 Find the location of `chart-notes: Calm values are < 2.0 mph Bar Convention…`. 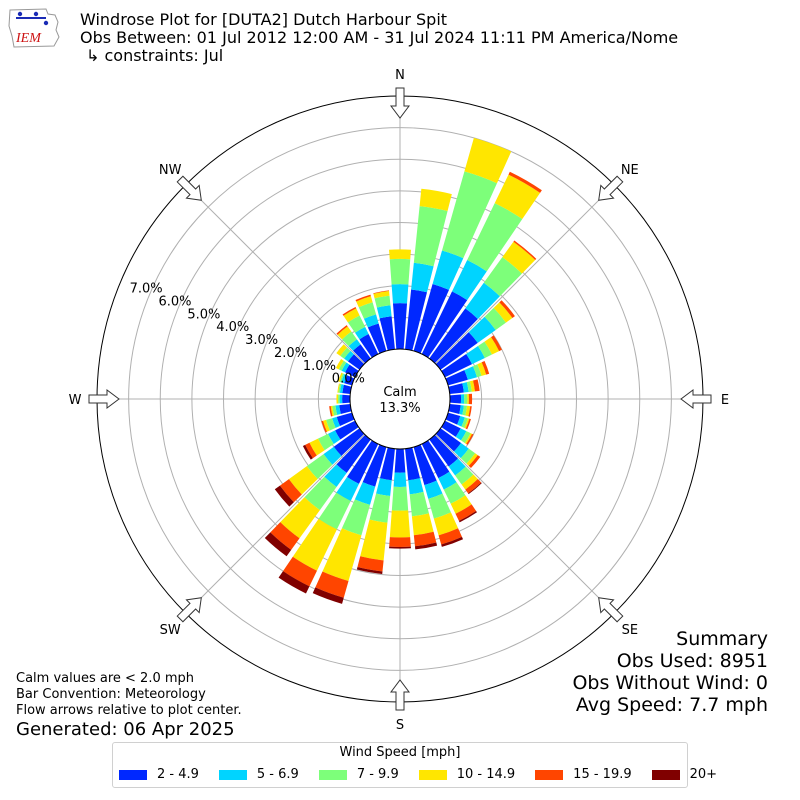

chart-notes: Calm values are < 2.0 mph Bar Convention… is located at coordinates (129, 695).